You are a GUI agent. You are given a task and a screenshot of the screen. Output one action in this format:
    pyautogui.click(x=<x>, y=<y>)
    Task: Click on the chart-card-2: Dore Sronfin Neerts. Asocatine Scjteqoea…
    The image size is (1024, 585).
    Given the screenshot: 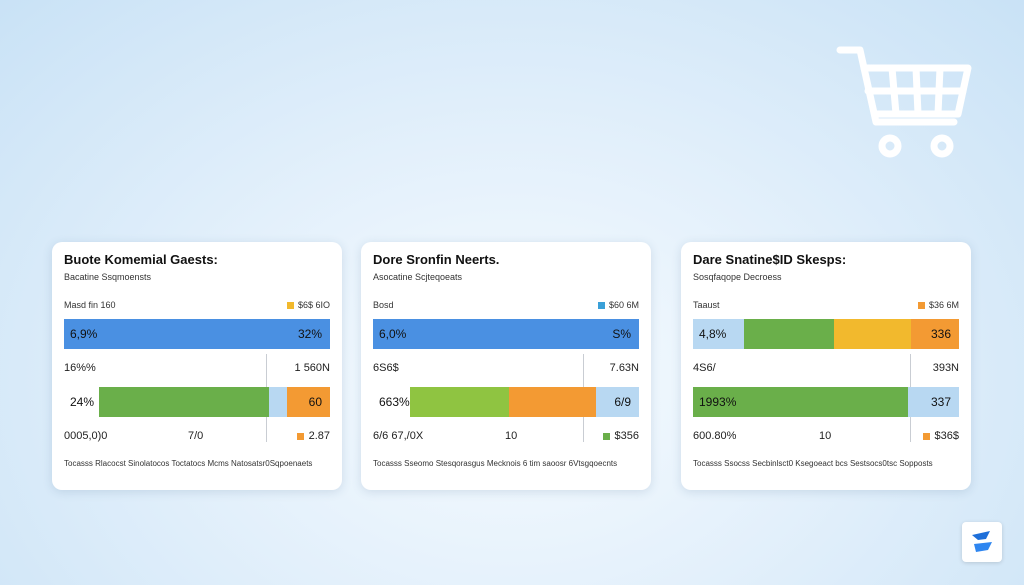 What is the action you would take?
    pyautogui.click(x=506, y=366)
    